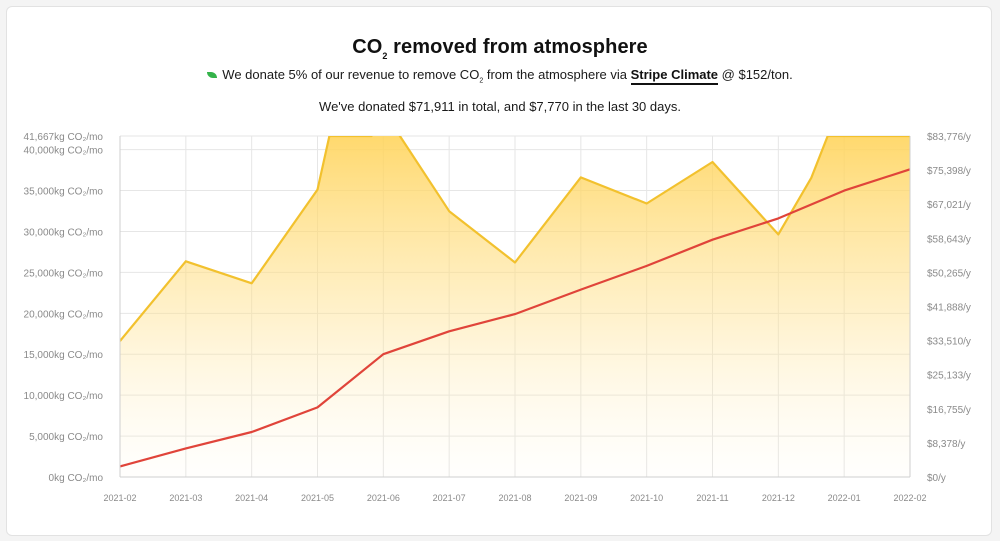 The width and height of the screenshot is (1000, 541). Describe the element at coordinates (909, 498) in the screenshot. I see `x-tick-label: 2022-02` at that location.